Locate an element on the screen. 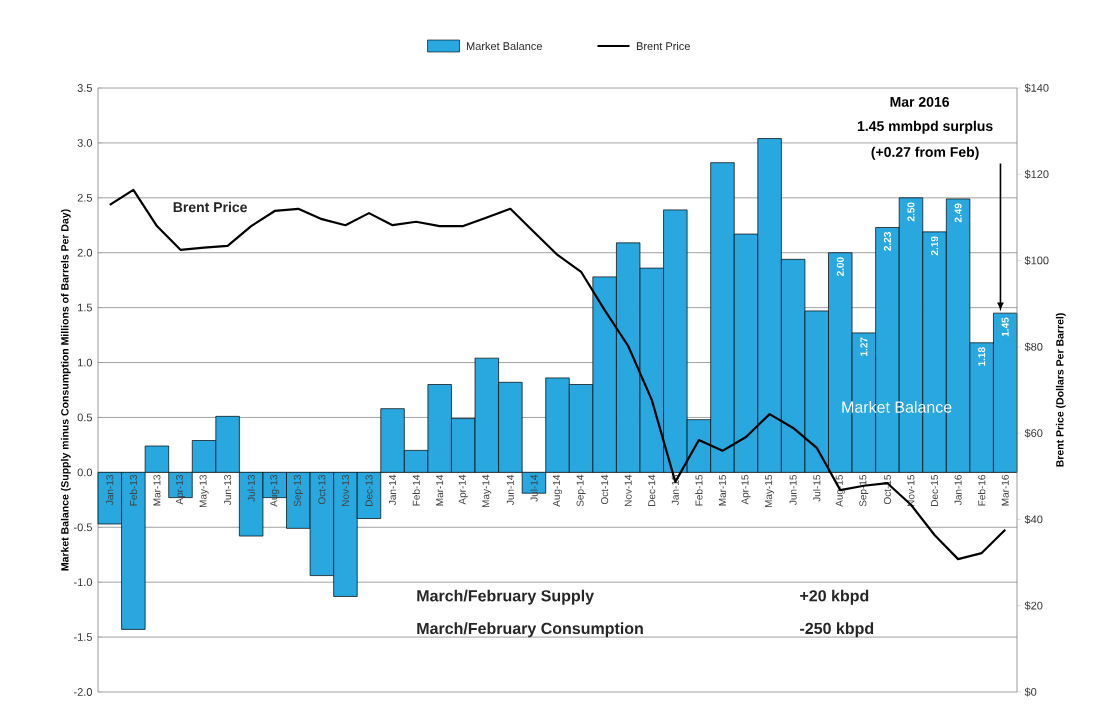 Image resolution: width=1107 pixels, height=713 pixels. x-tick-label: Sep-14 is located at coordinates (581, 490).